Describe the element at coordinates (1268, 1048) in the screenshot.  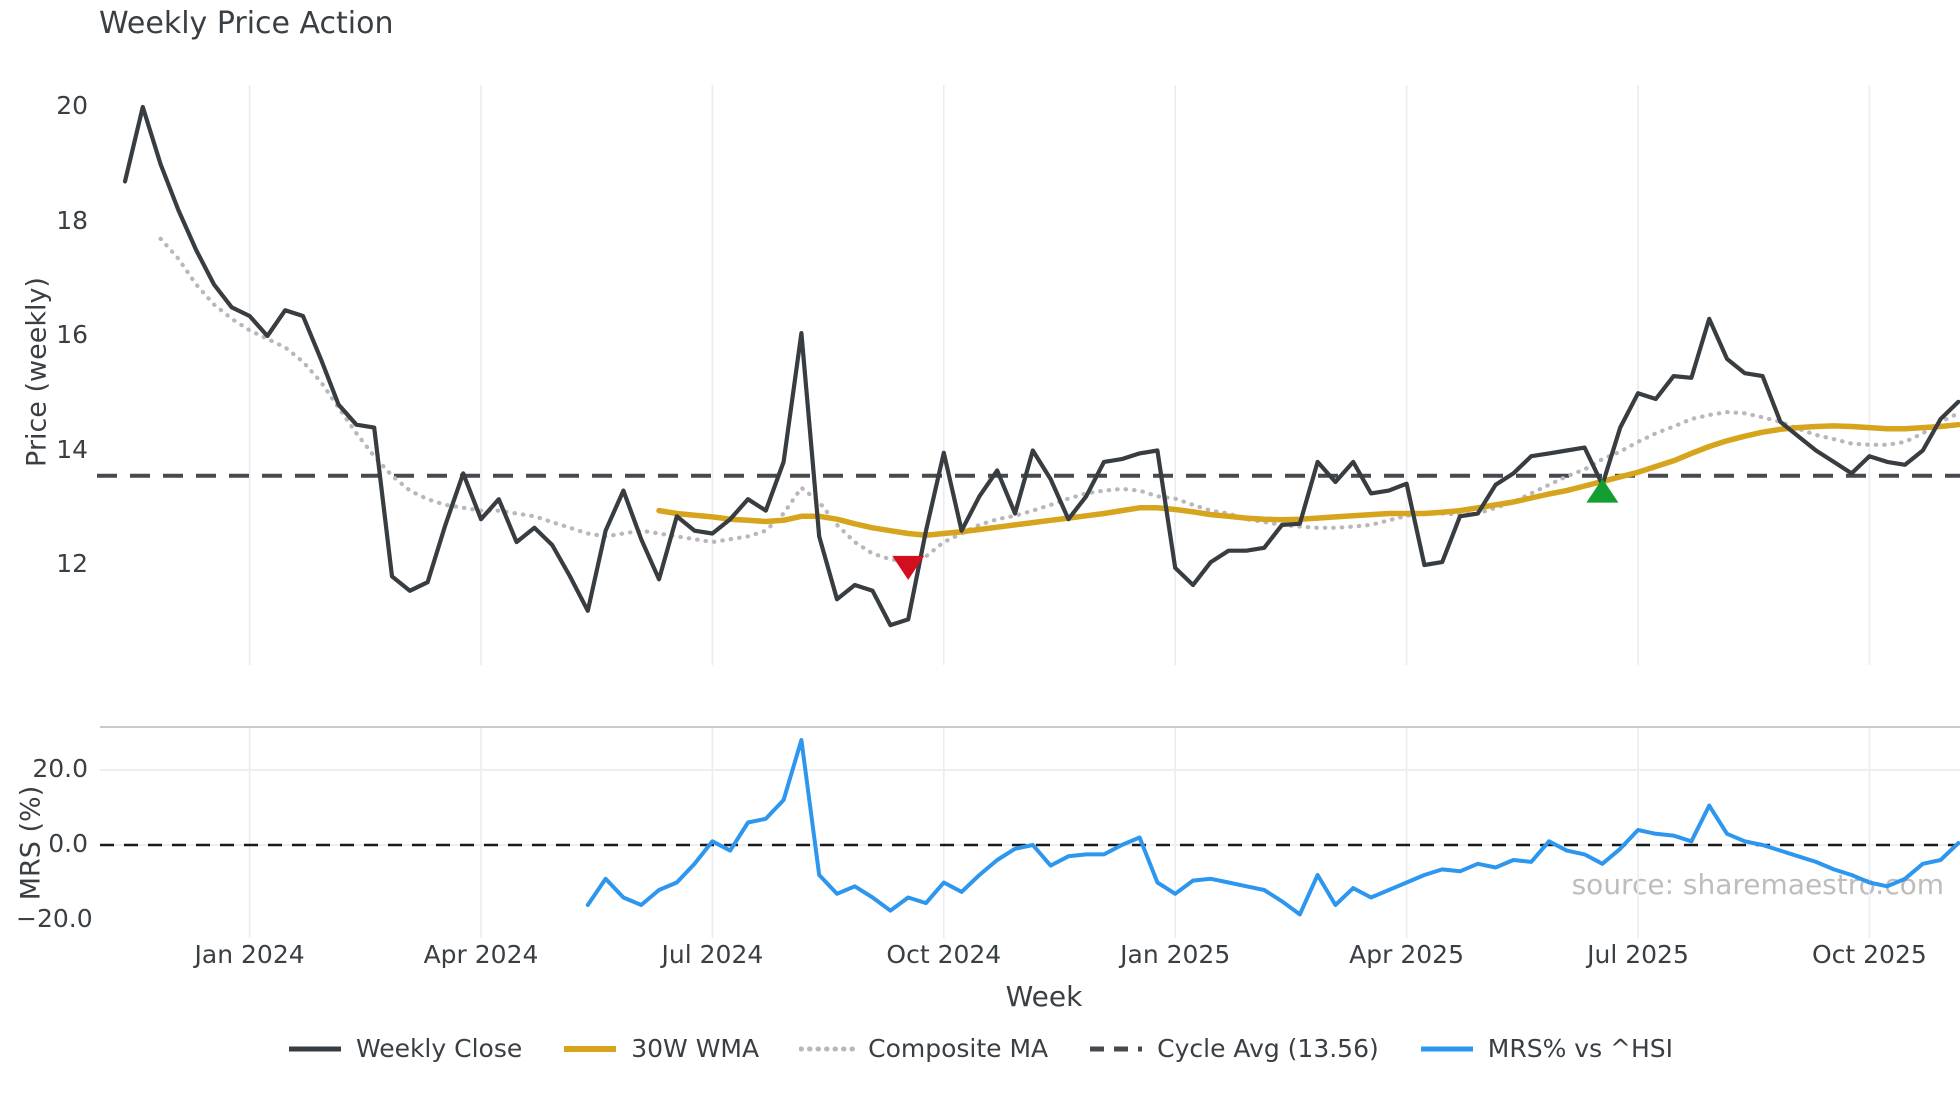
I see `legend-label: Cycle Avg (13.56)` at that location.